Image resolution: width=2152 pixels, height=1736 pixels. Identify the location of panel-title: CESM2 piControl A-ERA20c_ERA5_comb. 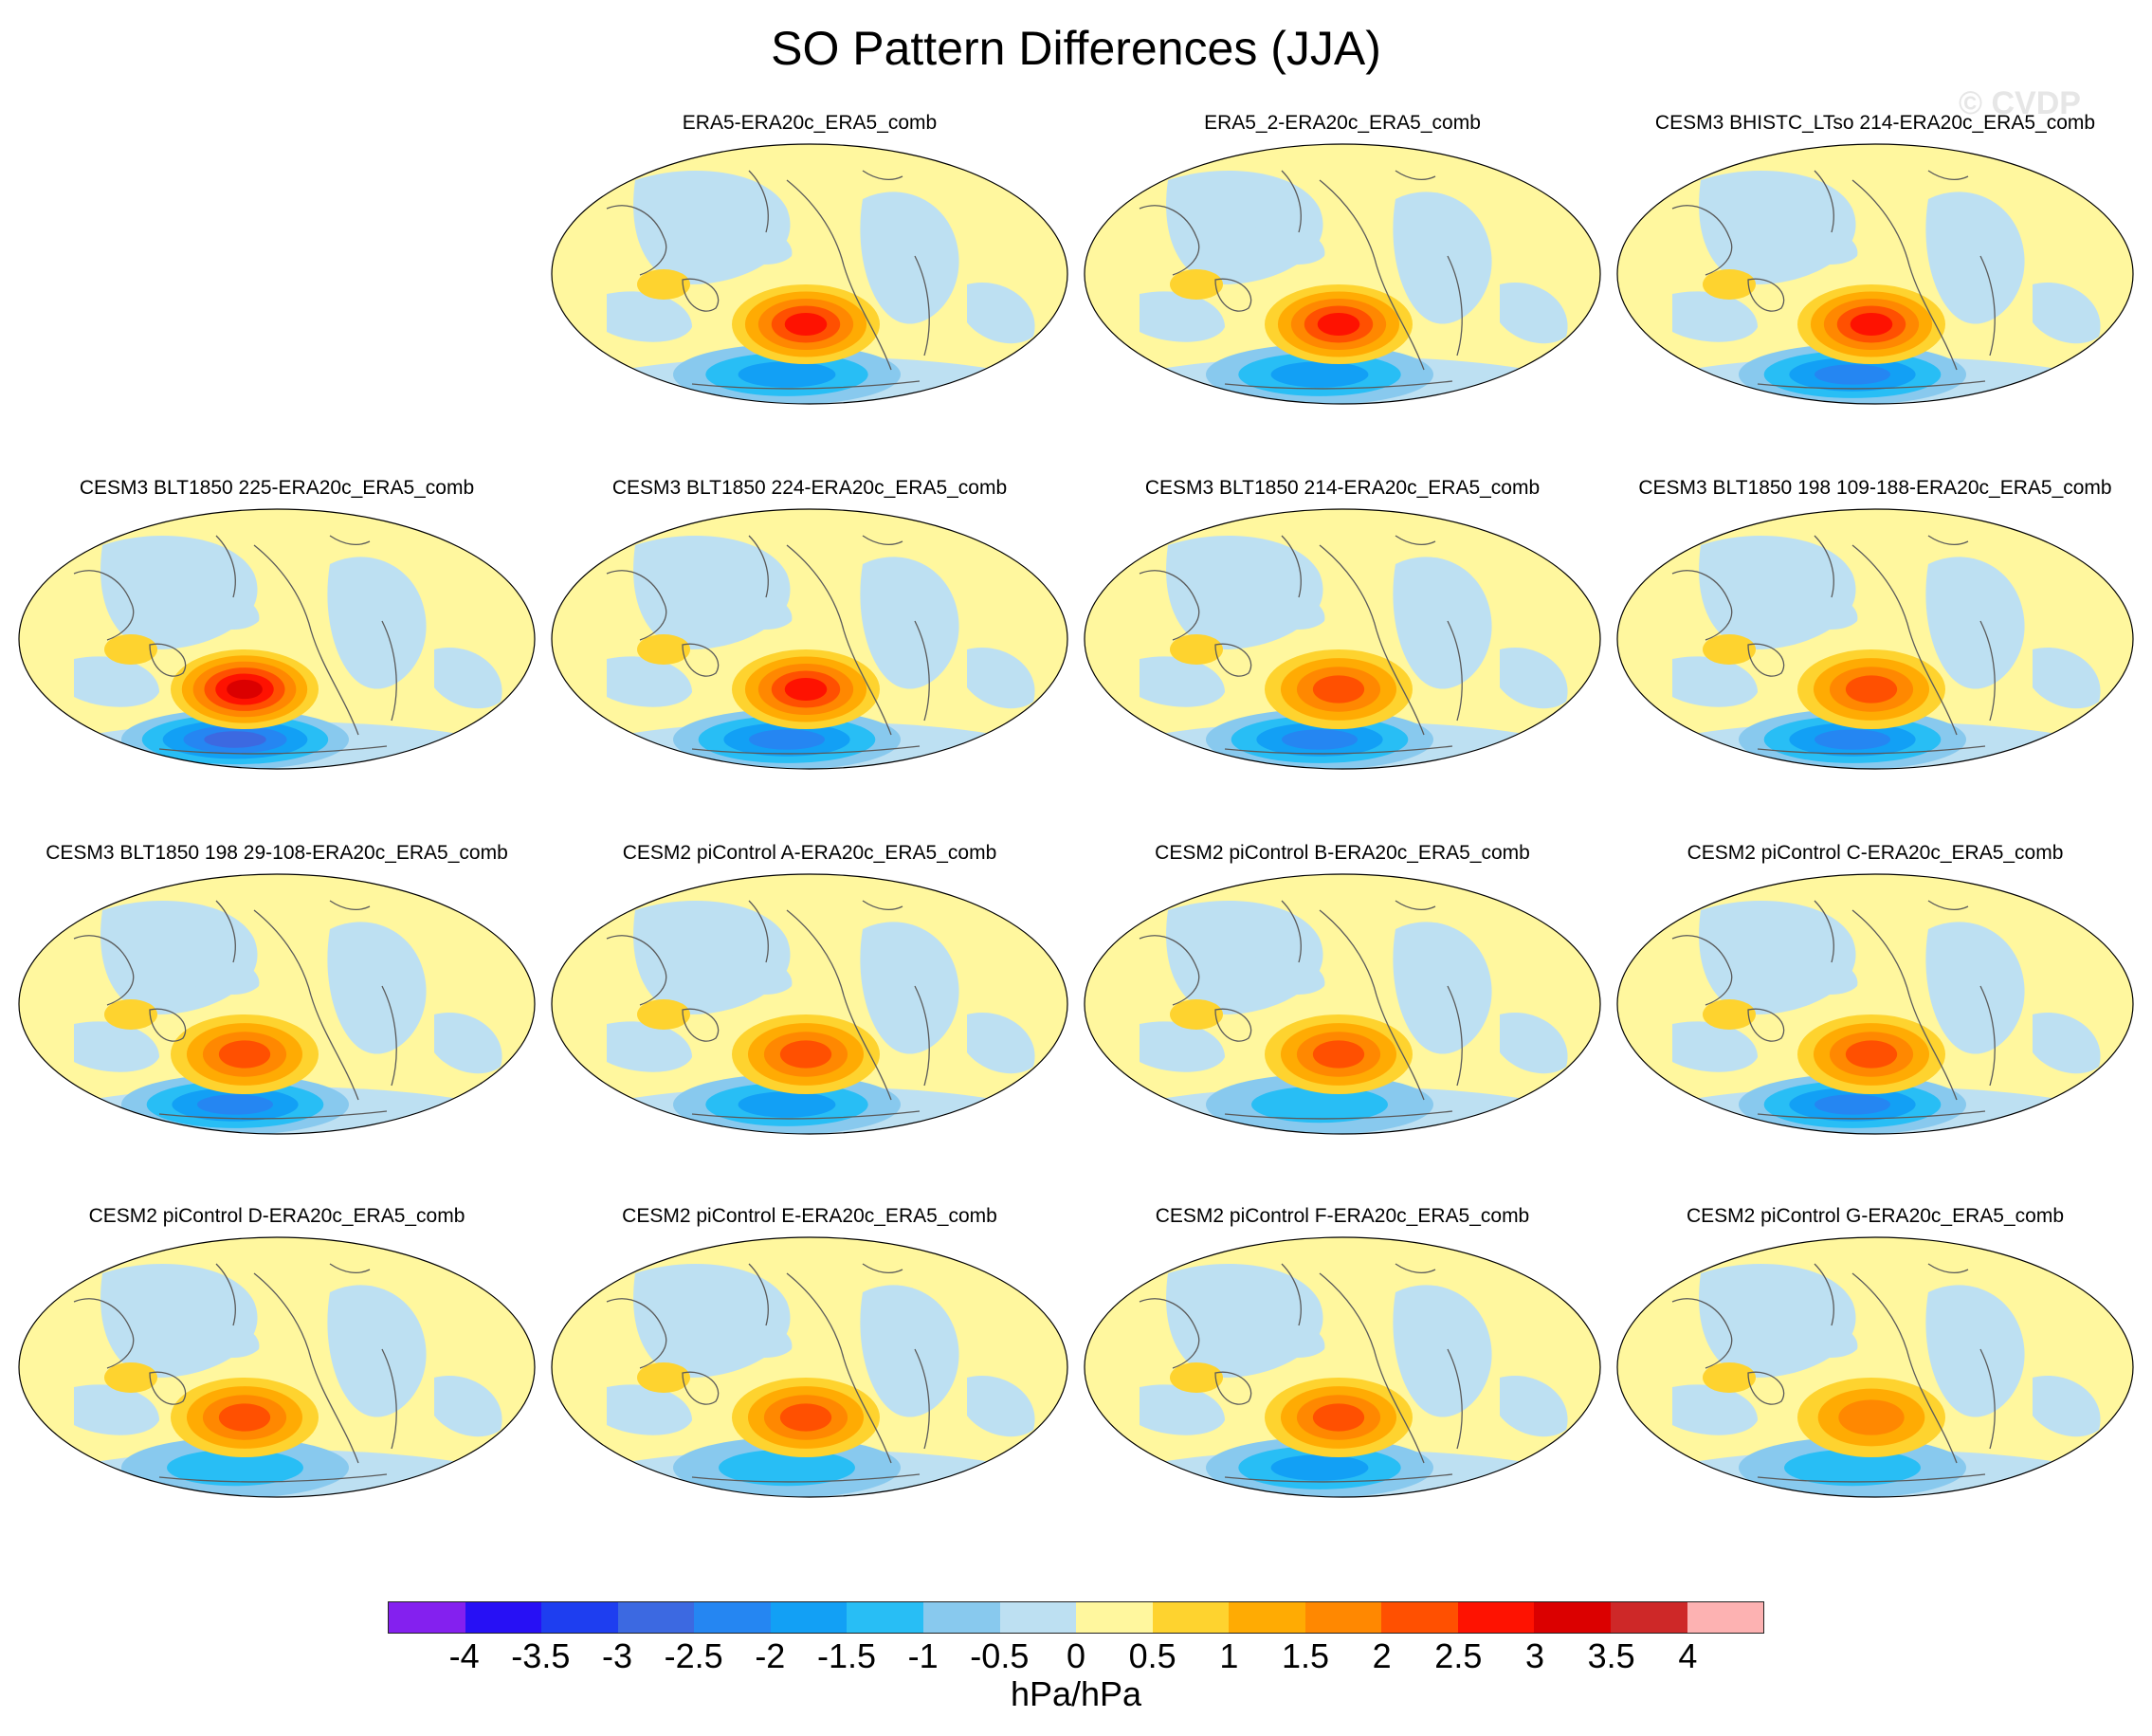
(810, 853).